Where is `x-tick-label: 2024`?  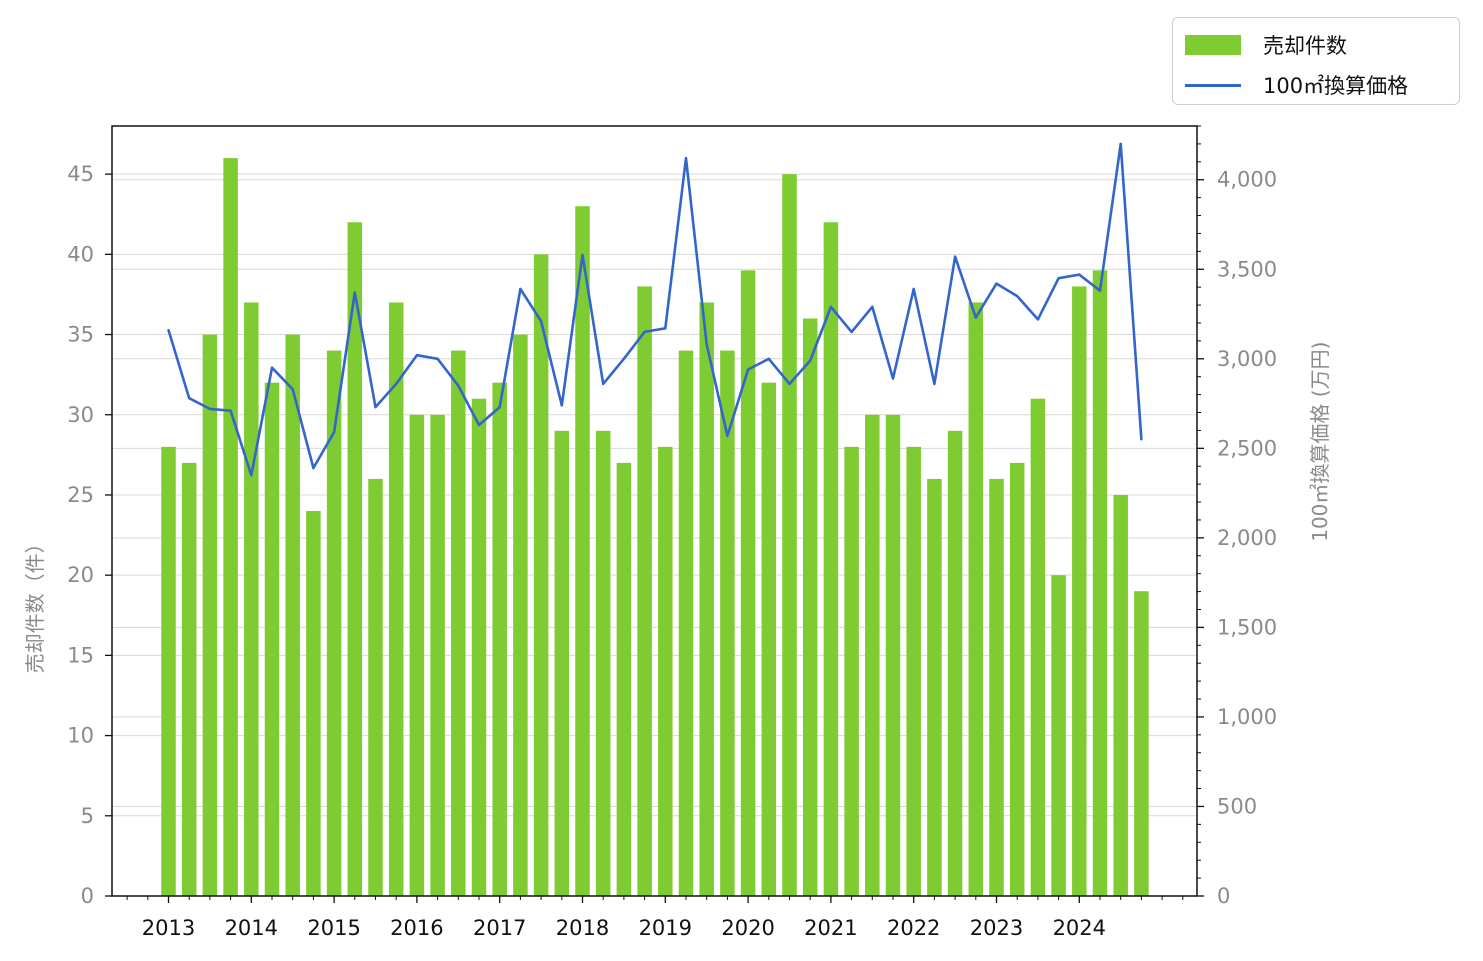
x-tick-label: 2024 is located at coordinates (1079, 928).